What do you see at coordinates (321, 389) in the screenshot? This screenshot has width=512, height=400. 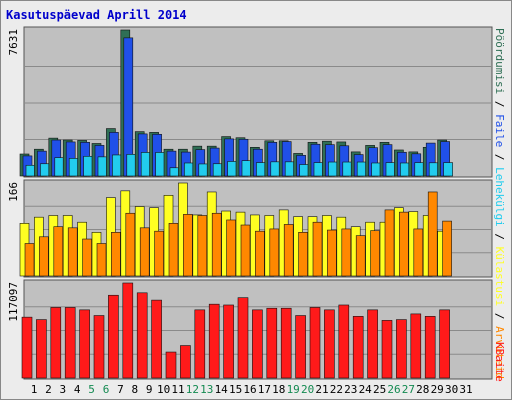 I see `x-tick-label: 21` at bounding box center [321, 389].